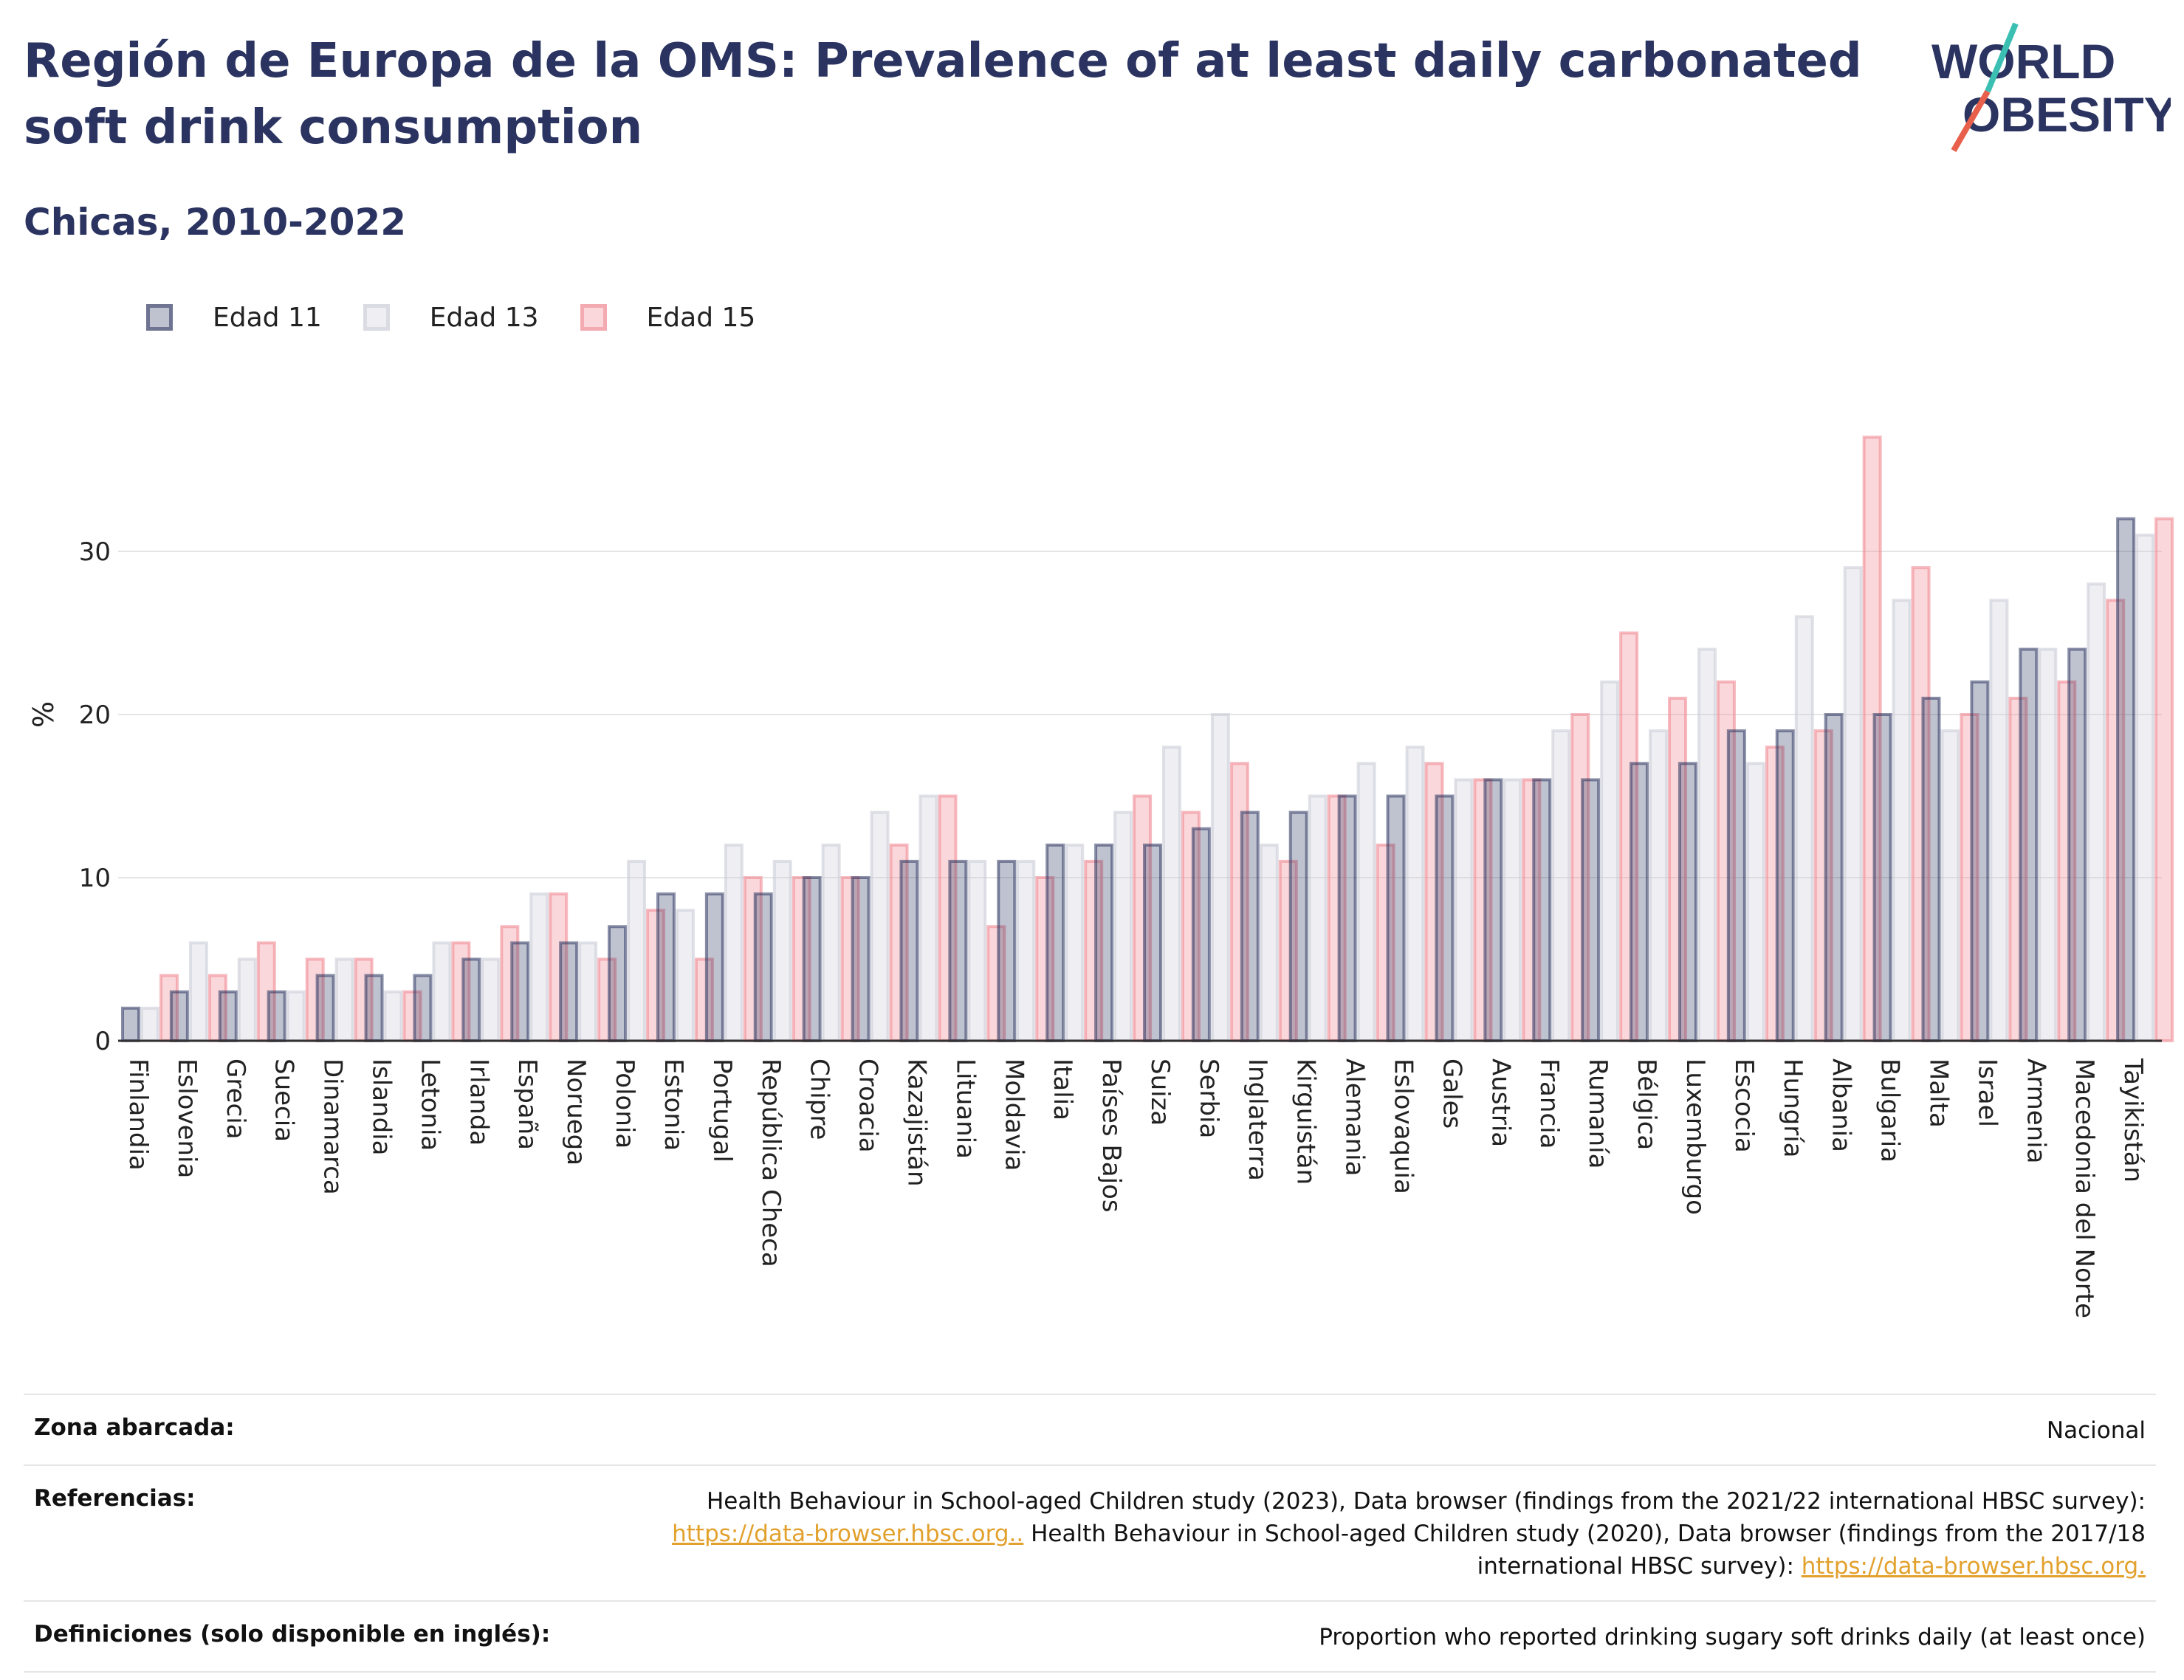 The width and height of the screenshot is (2184, 1680). I want to click on x-tick-label: Noruega, so click(576, 1112).